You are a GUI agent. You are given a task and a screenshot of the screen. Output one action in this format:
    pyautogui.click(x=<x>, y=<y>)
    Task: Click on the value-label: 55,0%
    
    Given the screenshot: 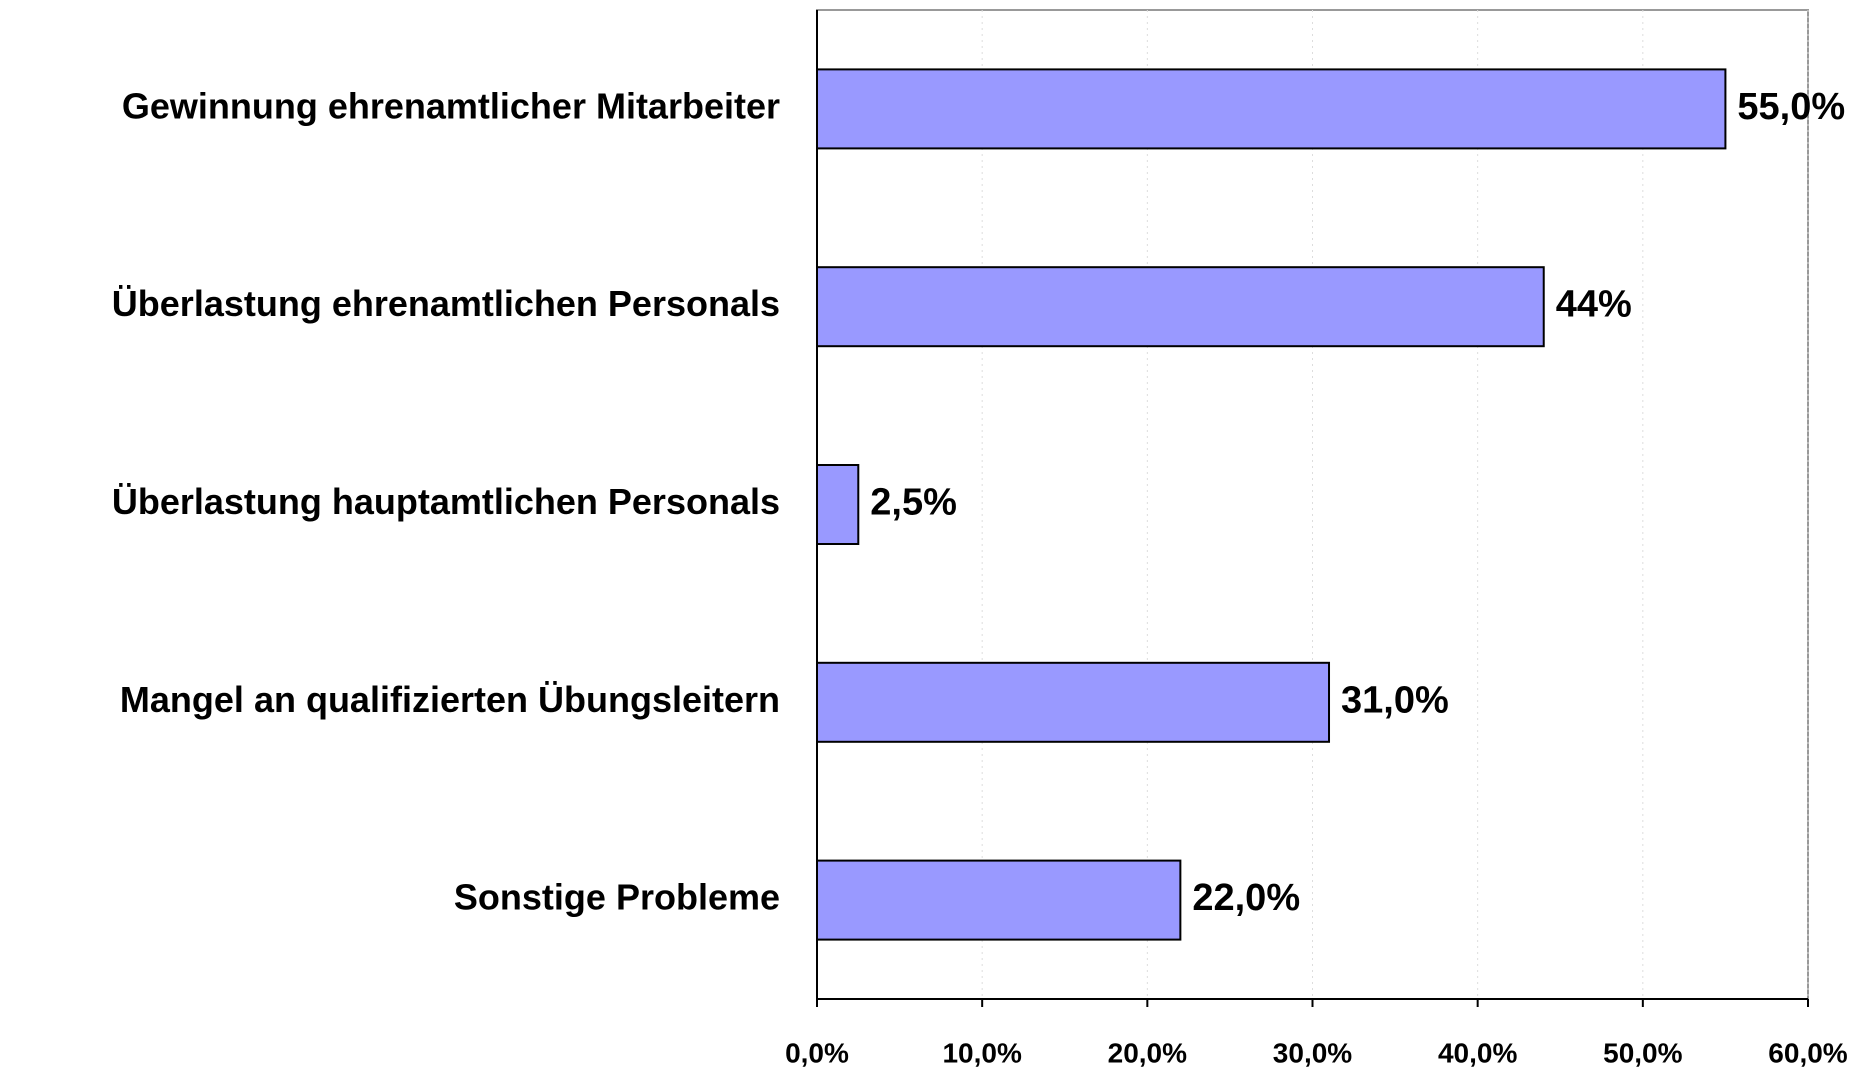 What is the action you would take?
    pyautogui.click(x=1791, y=107)
    